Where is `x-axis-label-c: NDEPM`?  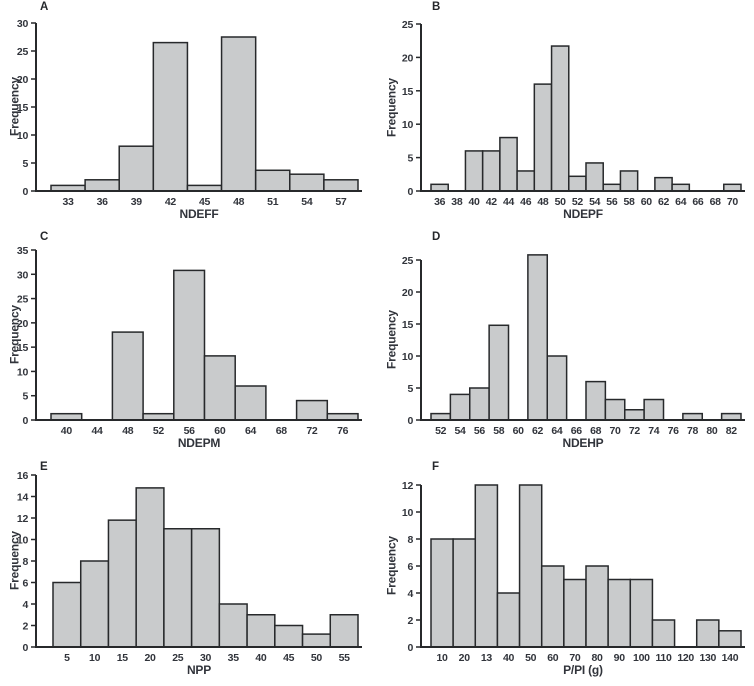
x-axis-label-c: NDEPM is located at coordinates (199, 443).